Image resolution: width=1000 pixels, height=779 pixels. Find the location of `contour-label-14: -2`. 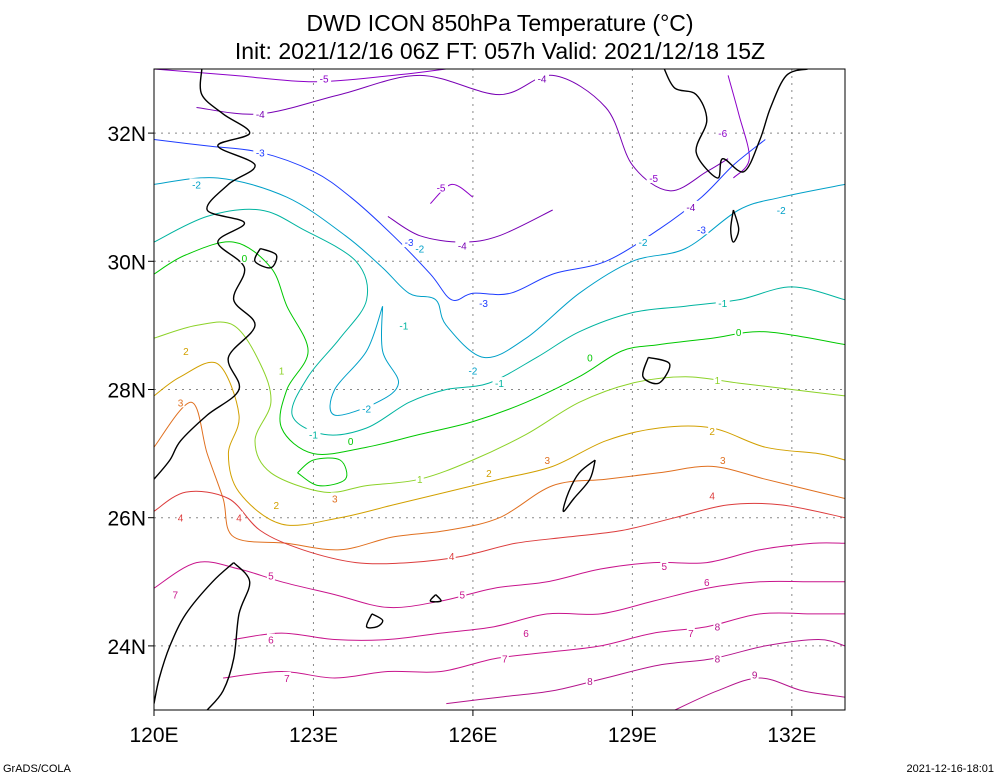

contour-label-14: -2 is located at coordinates (472, 371).